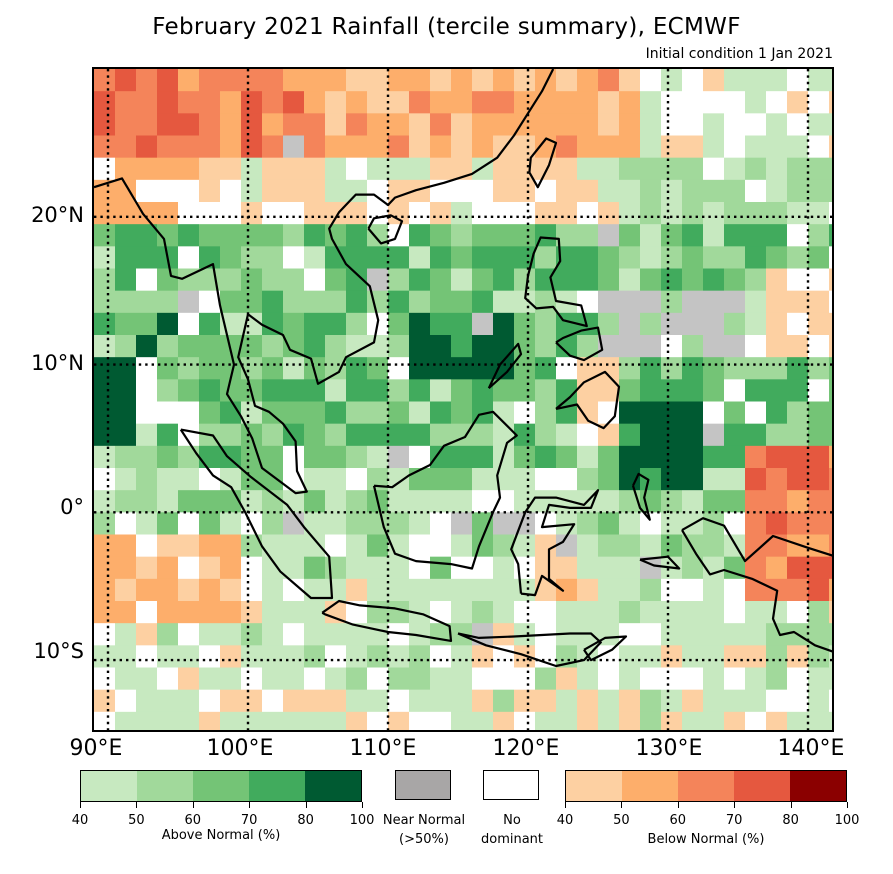 This screenshot has height=874, width=893. I want to click on near-normal-label-line1: Near Normal, so click(424, 820).